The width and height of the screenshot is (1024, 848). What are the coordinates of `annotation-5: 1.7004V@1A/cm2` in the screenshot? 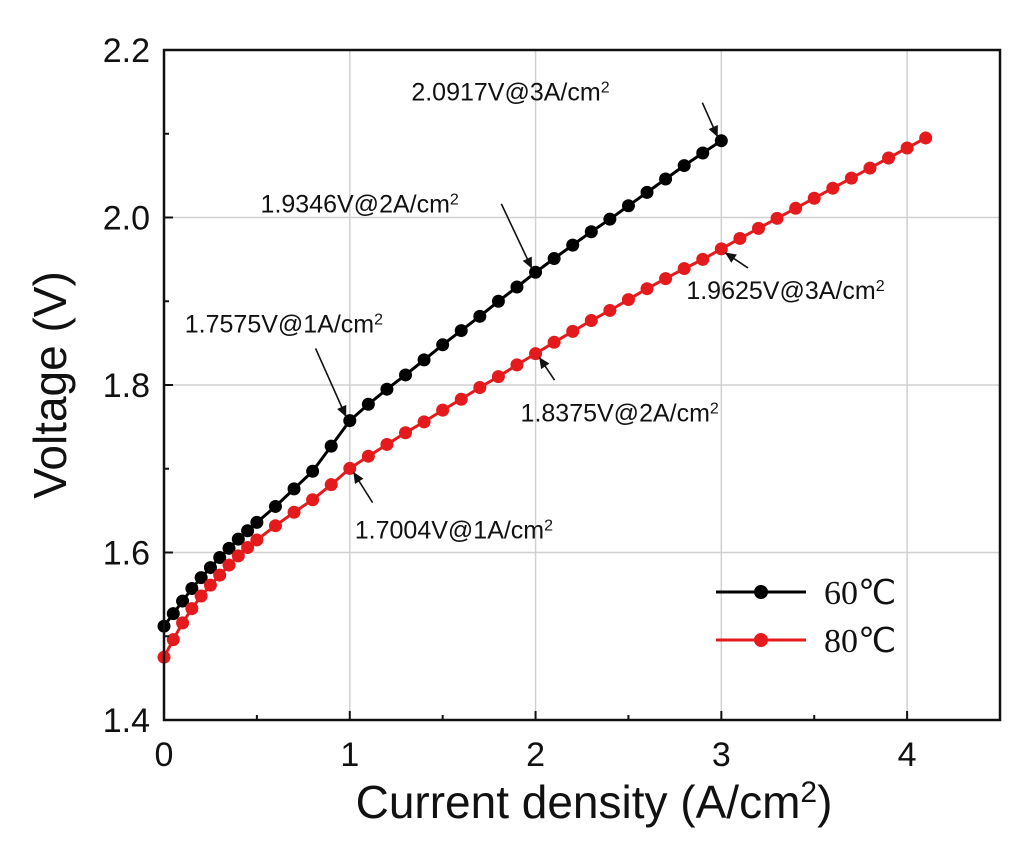 It's located at (452, 507).